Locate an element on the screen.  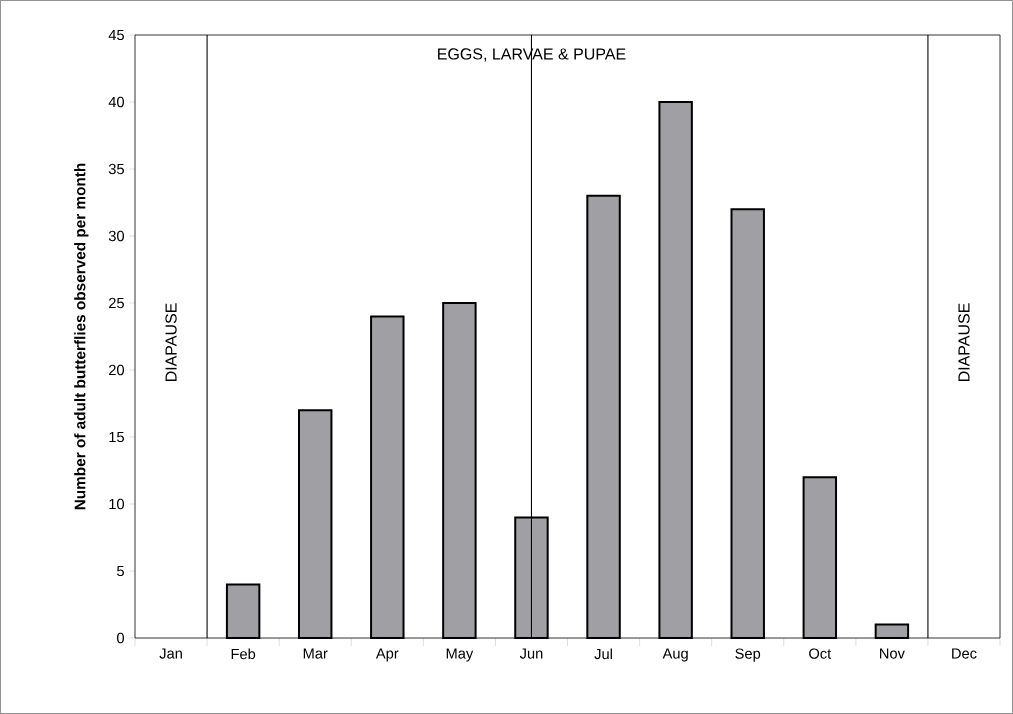
y-tick-label: 35 is located at coordinates (116, 169).